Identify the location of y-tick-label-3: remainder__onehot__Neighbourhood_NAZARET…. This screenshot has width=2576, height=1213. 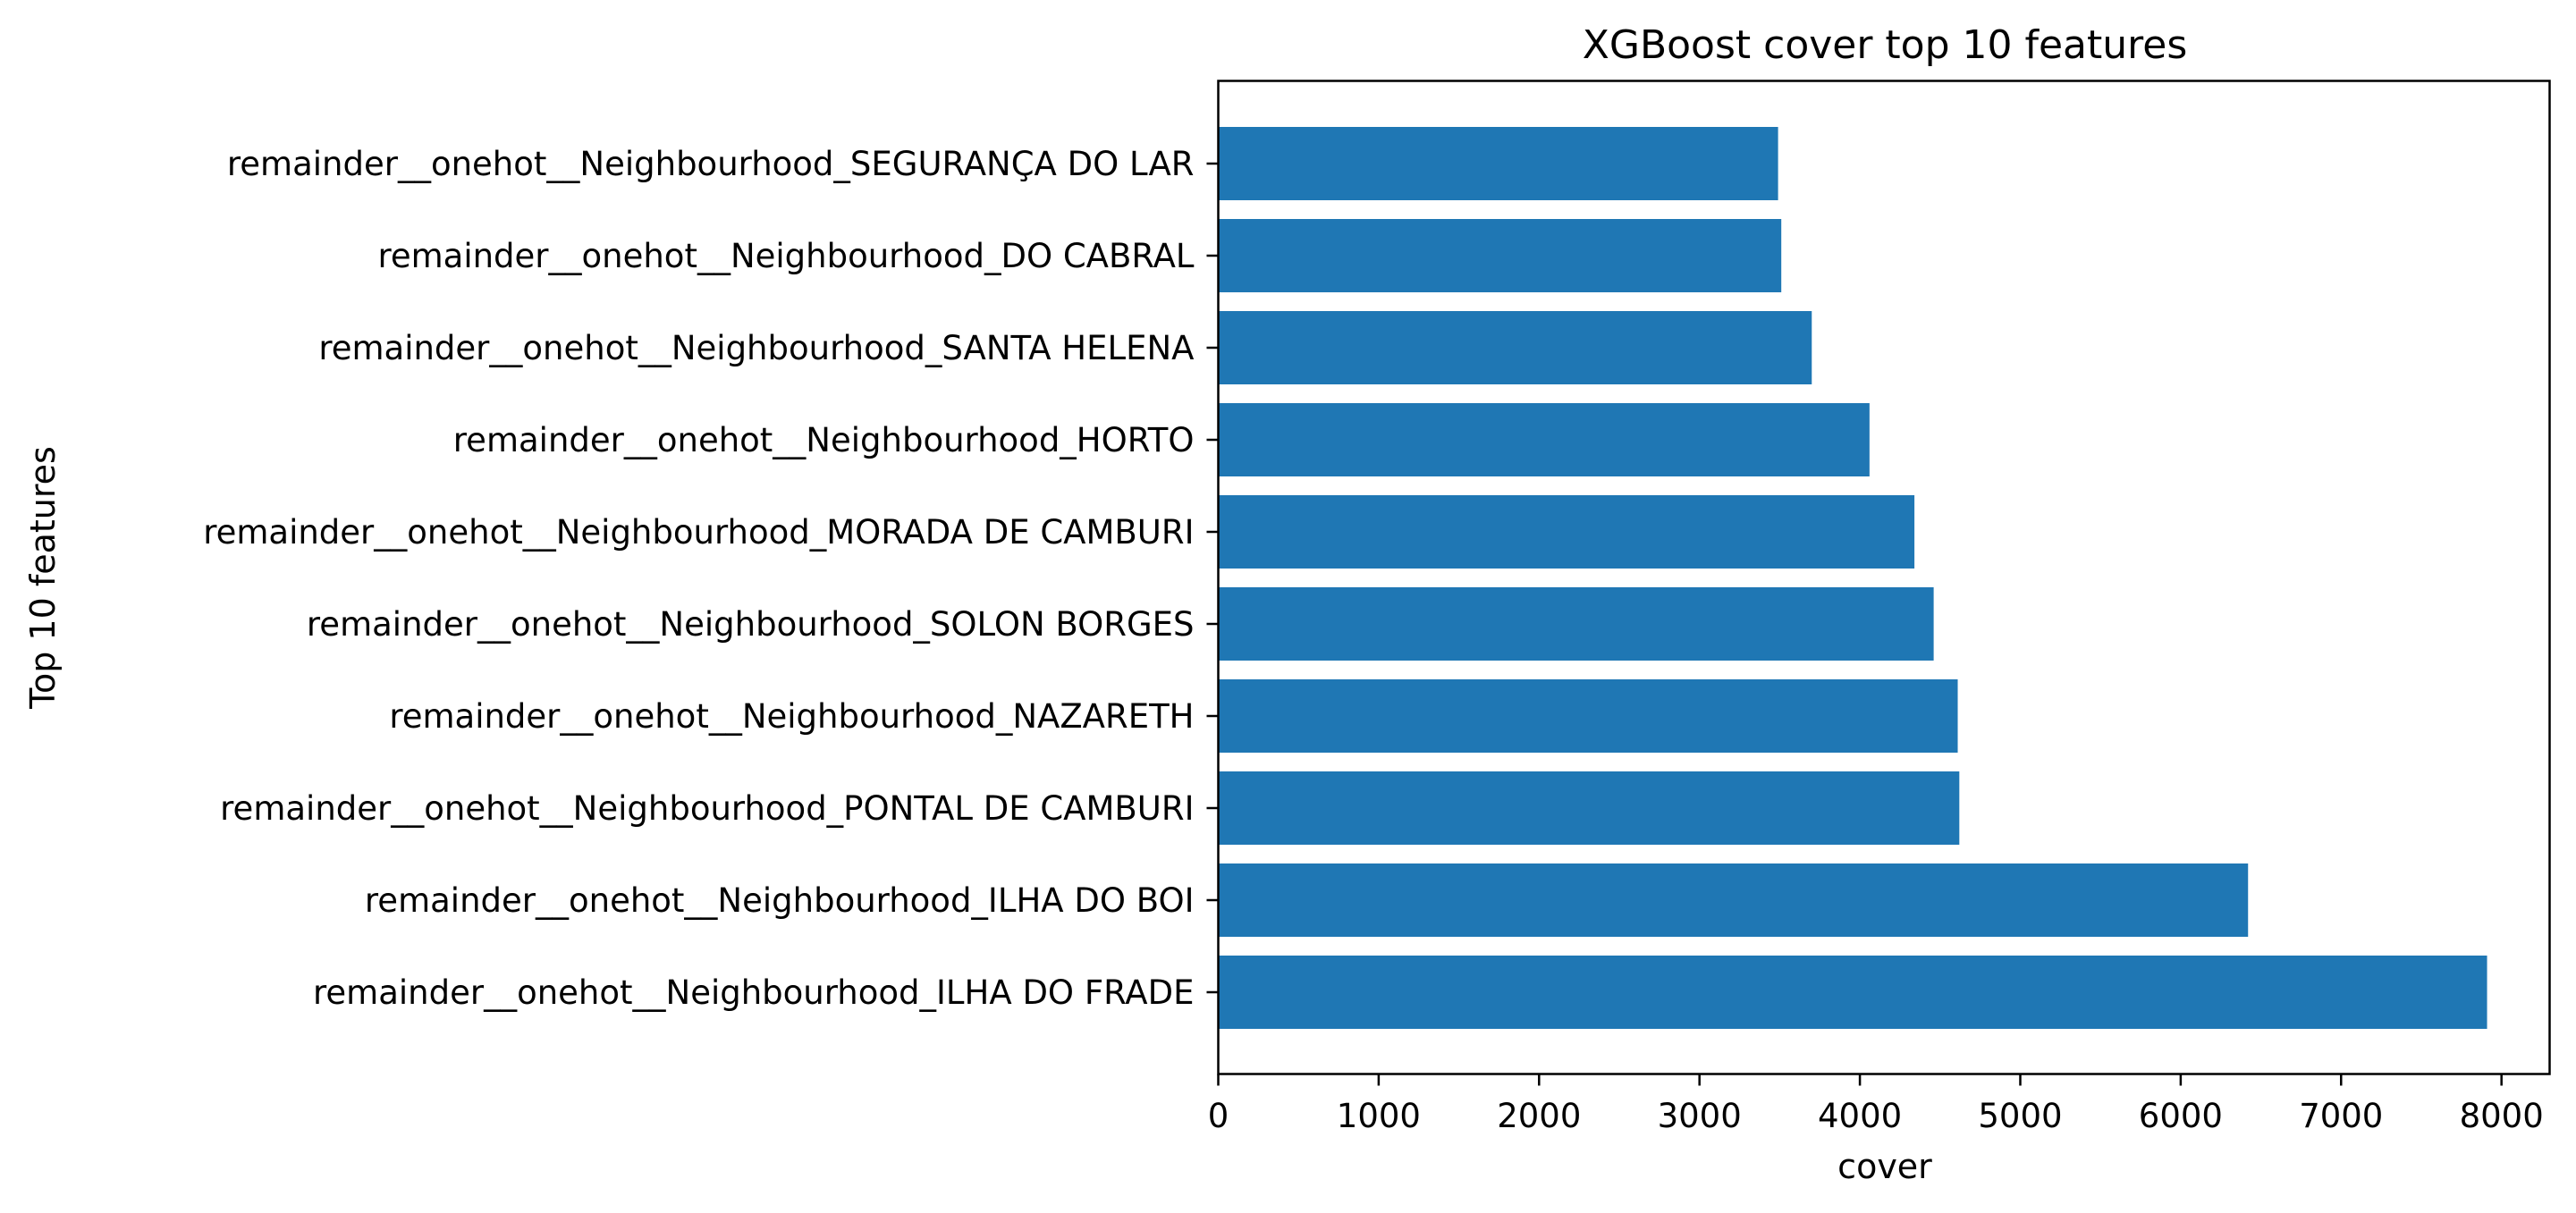
(791, 716).